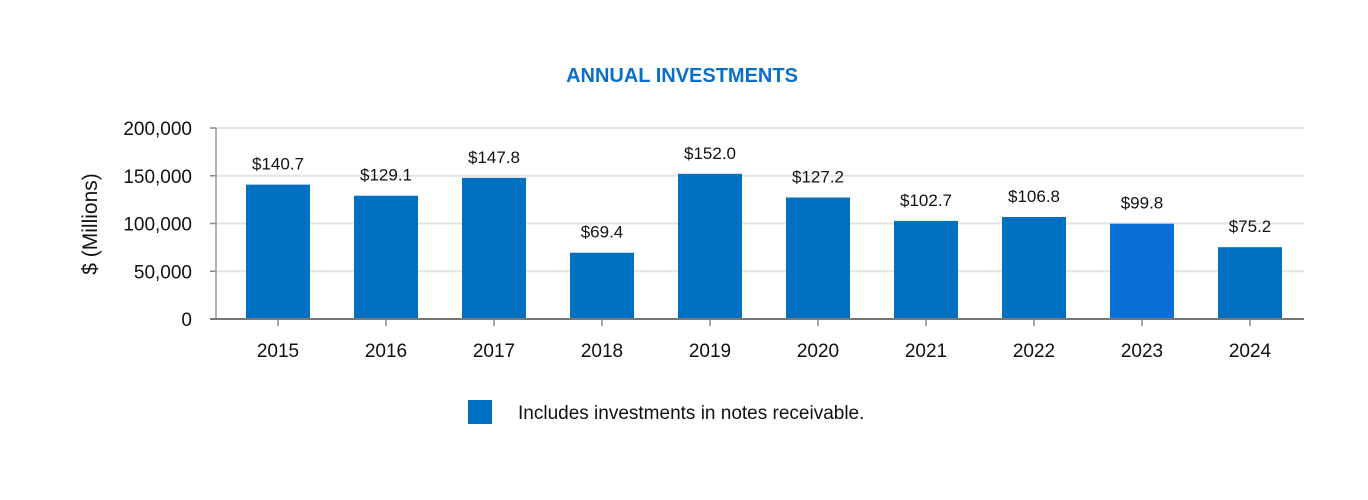  Describe the element at coordinates (602, 285) in the screenshot. I see `bar-2018` at that location.